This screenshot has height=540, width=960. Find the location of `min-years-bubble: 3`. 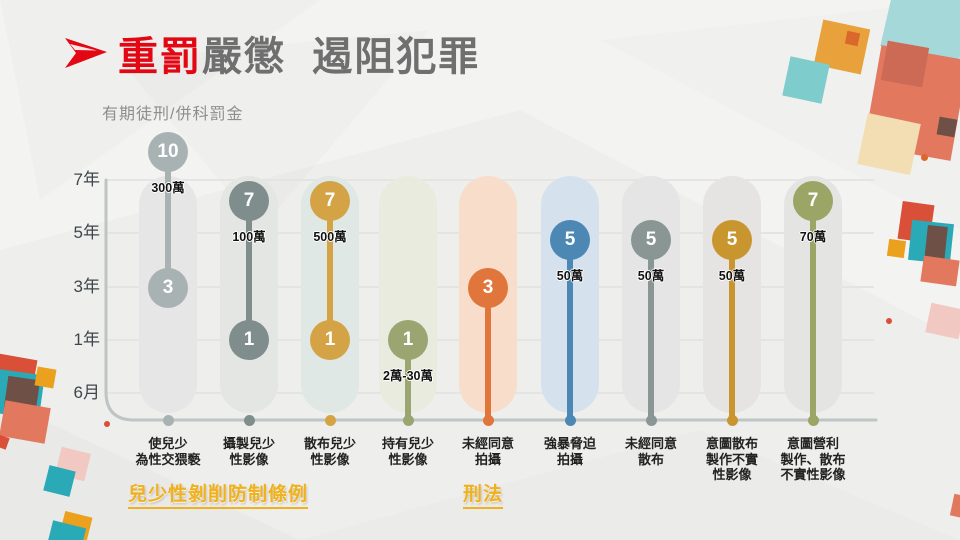

min-years-bubble: 3 is located at coordinates (168, 288).